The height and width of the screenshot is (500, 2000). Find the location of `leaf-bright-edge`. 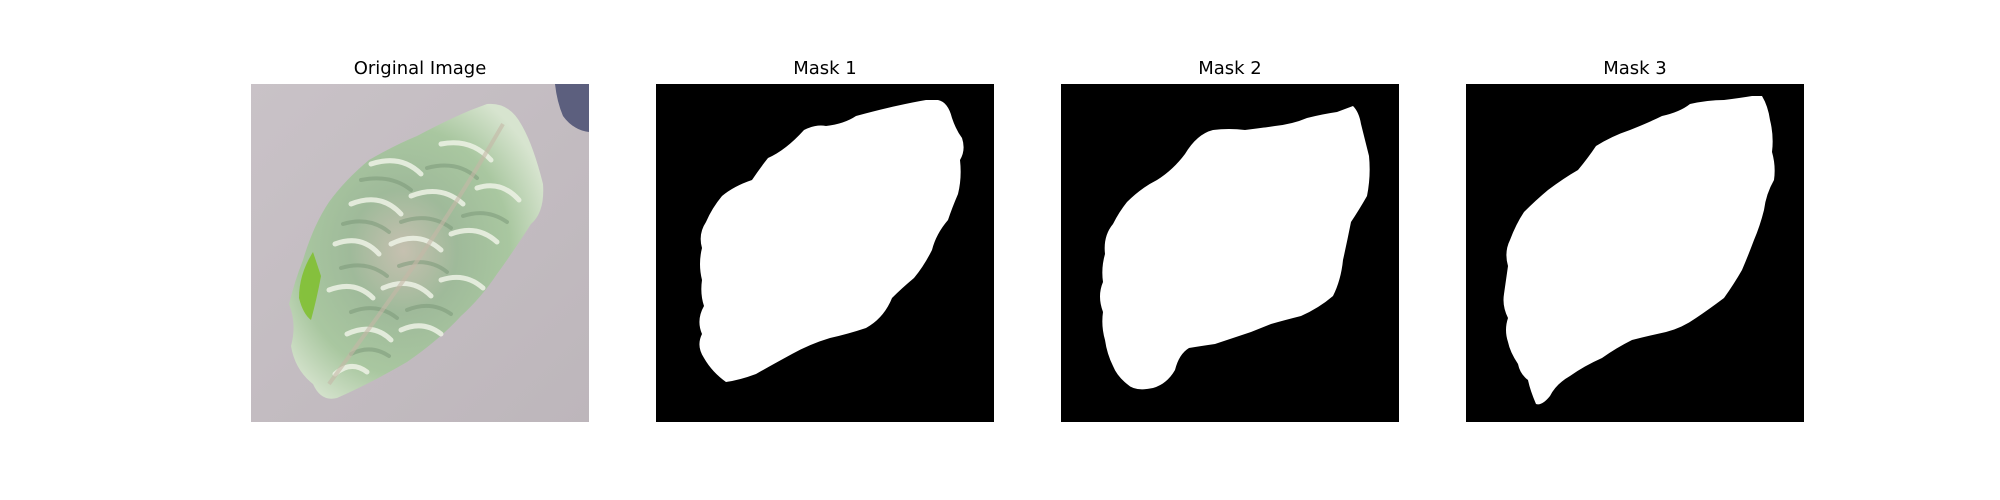

leaf-bright-edge is located at coordinates (310, 286).